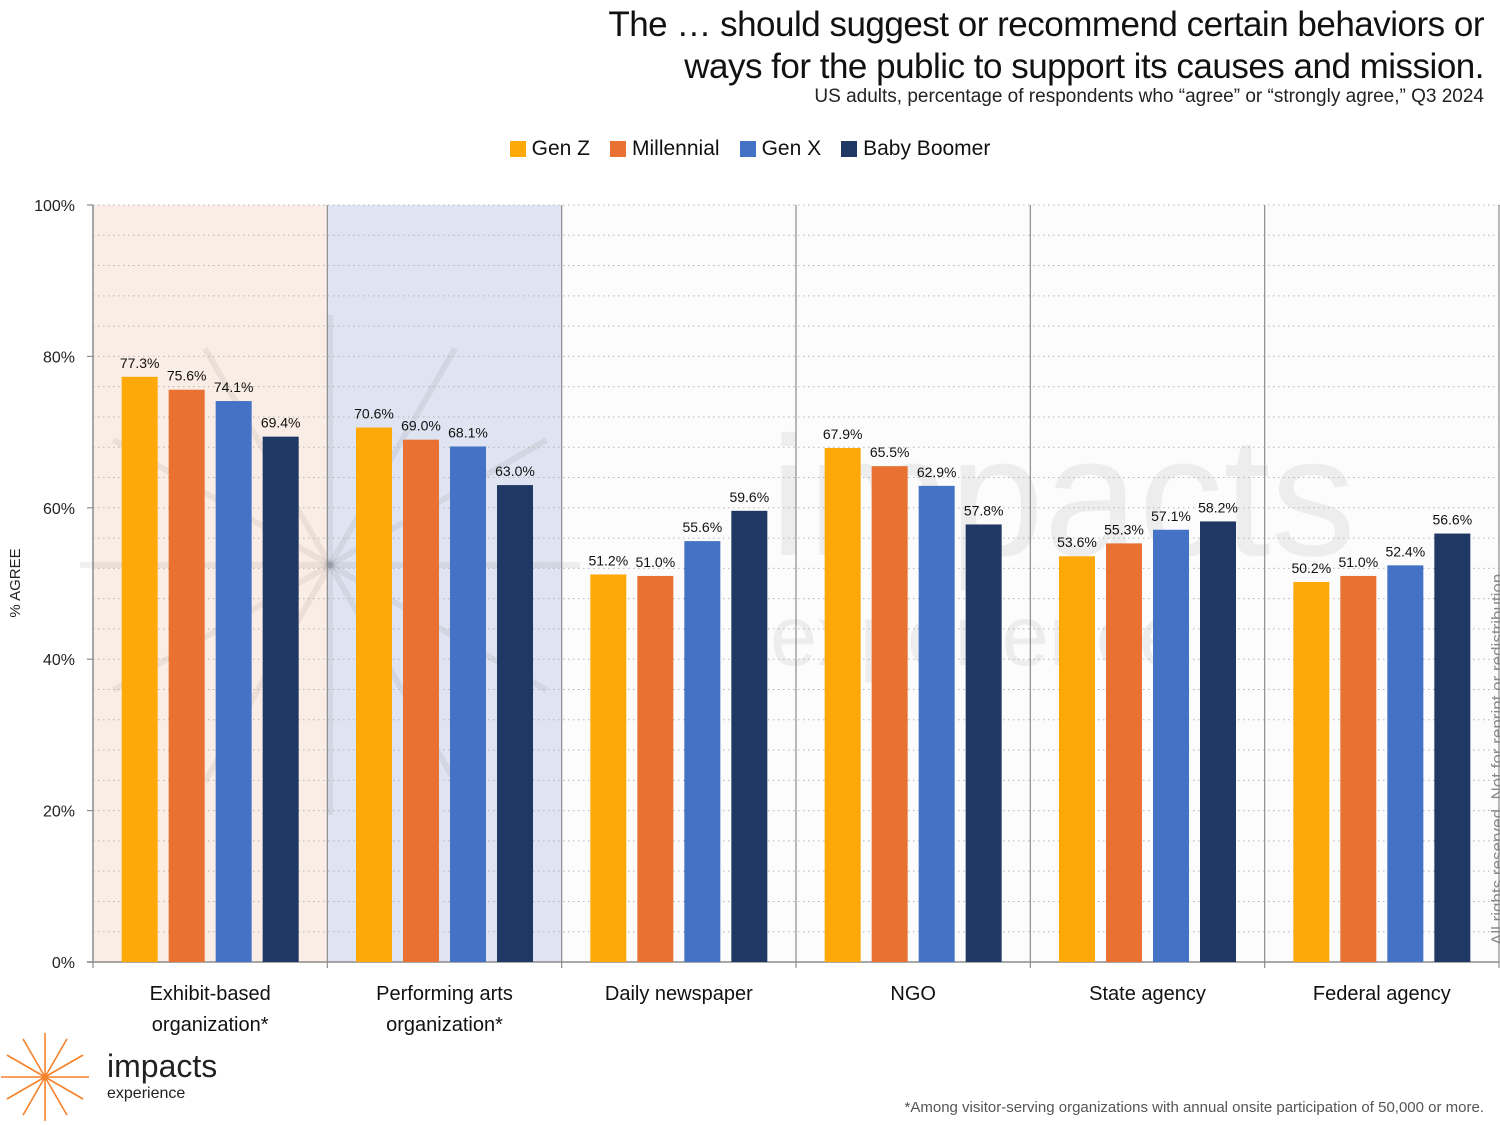 The width and height of the screenshot is (1500, 1125). I want to click on data-label: 50.2%, so click(1311, 568).